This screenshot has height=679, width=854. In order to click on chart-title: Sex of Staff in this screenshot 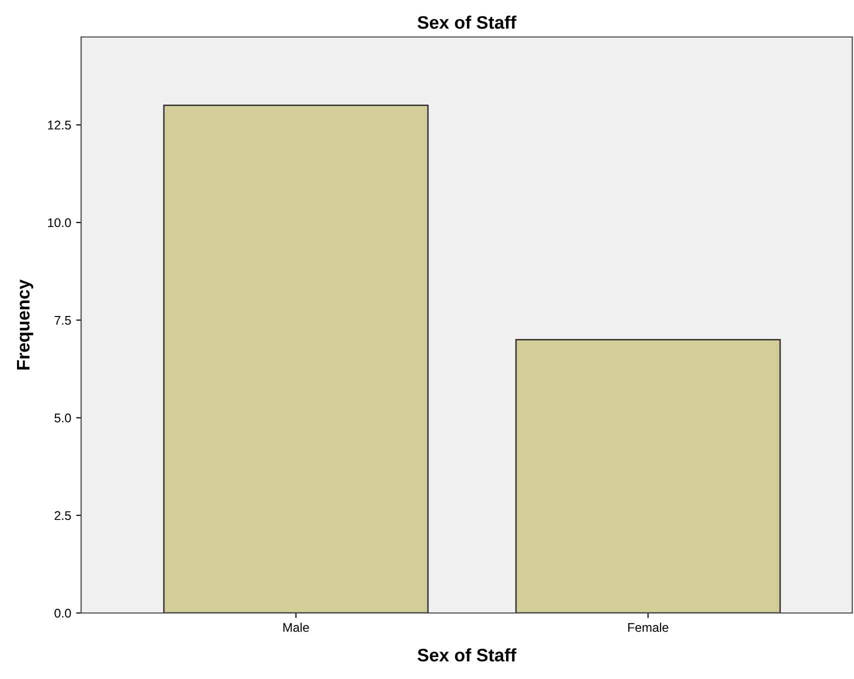, I will do `click(467, 22)`.